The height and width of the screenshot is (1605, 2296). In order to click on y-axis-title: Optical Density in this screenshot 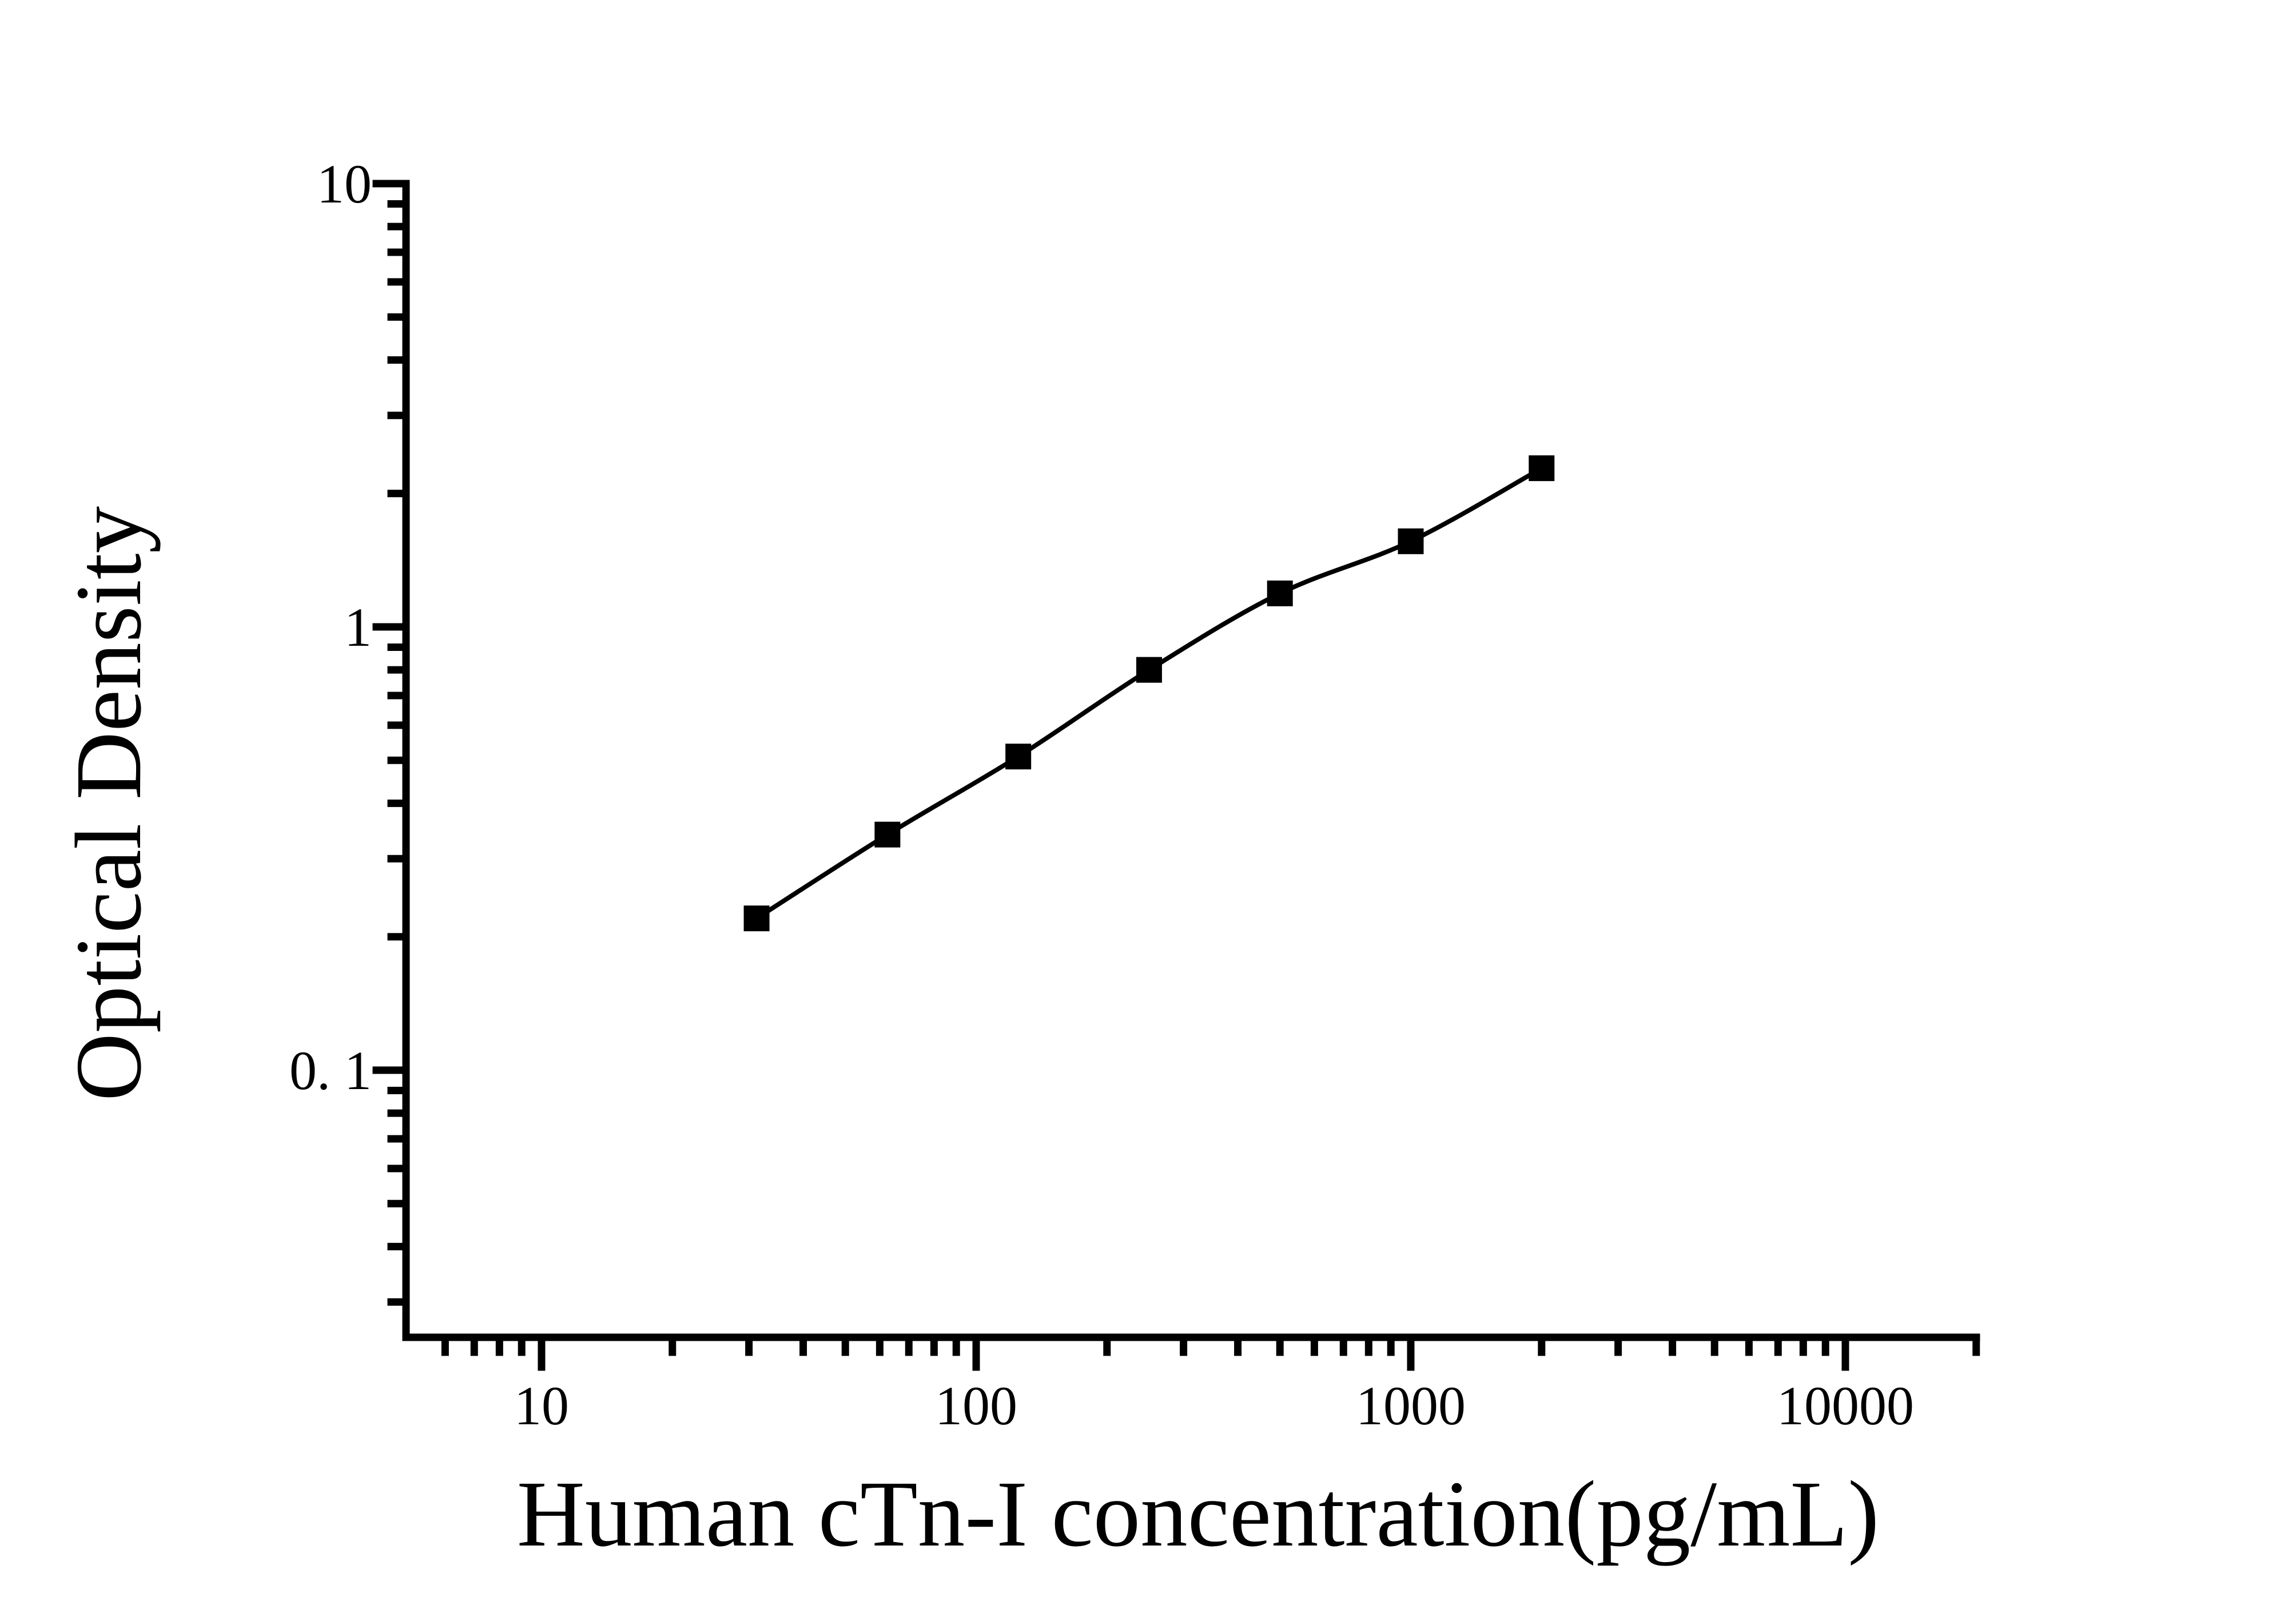, I will do `click(108, 804)`.